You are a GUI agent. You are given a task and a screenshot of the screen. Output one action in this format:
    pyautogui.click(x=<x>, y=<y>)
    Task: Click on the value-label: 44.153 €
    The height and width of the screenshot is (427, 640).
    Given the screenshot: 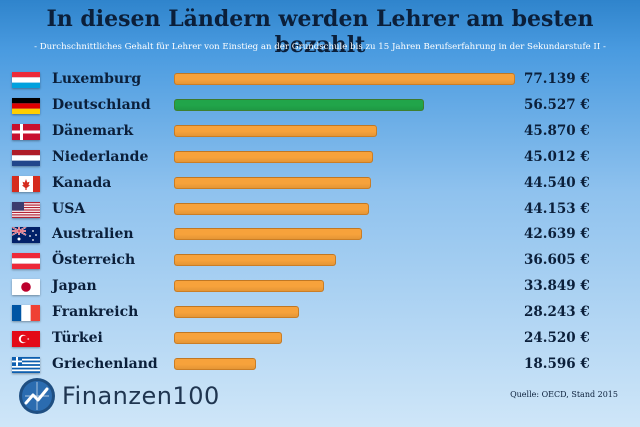 What is the action you would take?
    pyautogui.click(x=557, y=208)
    